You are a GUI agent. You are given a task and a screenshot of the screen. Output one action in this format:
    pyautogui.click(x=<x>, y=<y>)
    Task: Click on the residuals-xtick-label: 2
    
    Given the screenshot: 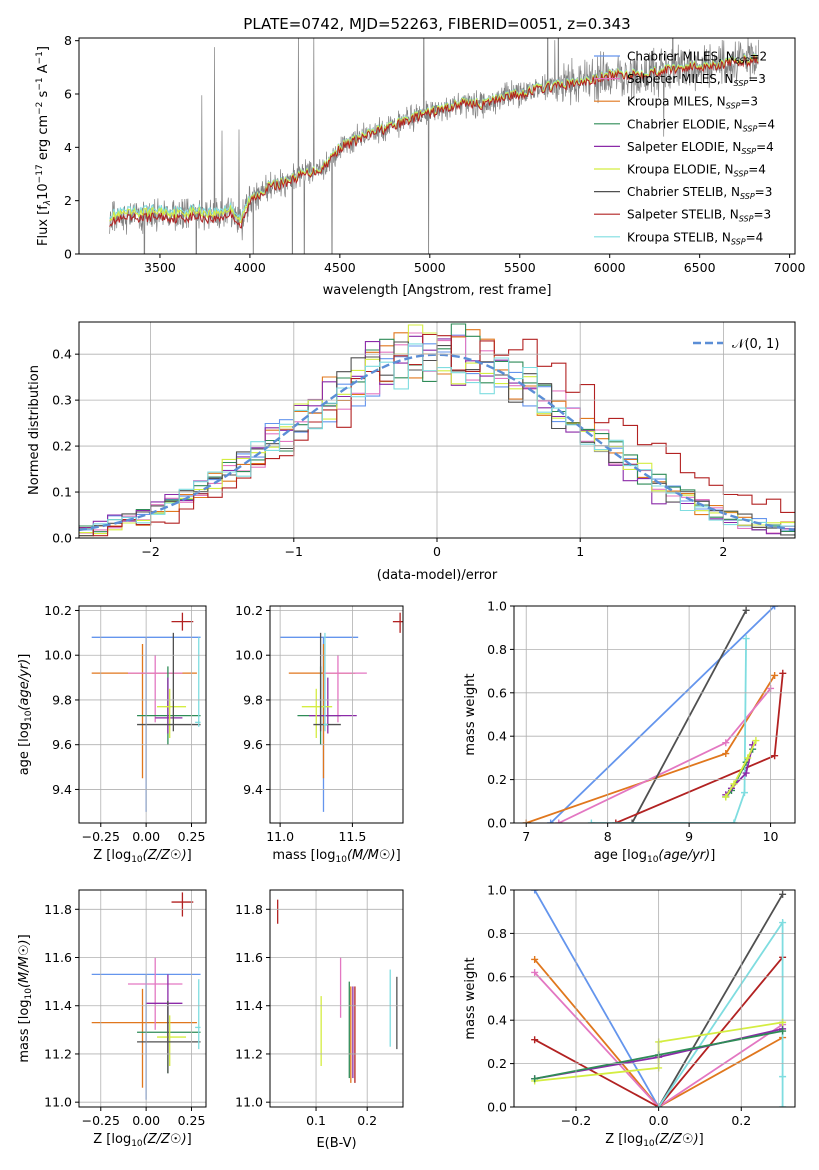 What is the action you would take?
    pyautogui.click(x=723, y=551)
    